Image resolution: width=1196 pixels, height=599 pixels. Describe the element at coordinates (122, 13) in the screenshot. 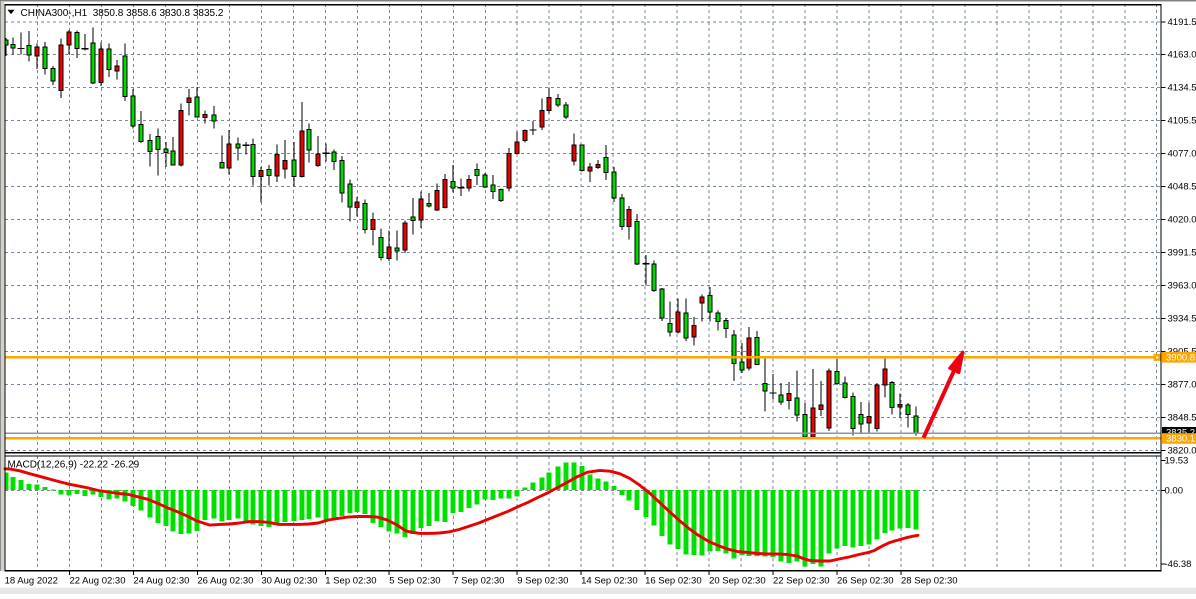

I see `svg-text:CHINA300-,H1 3850.8 3858.6 38: CHINA300-,H1 3850.8 3858.6 3830.8 3835.2` at that location.